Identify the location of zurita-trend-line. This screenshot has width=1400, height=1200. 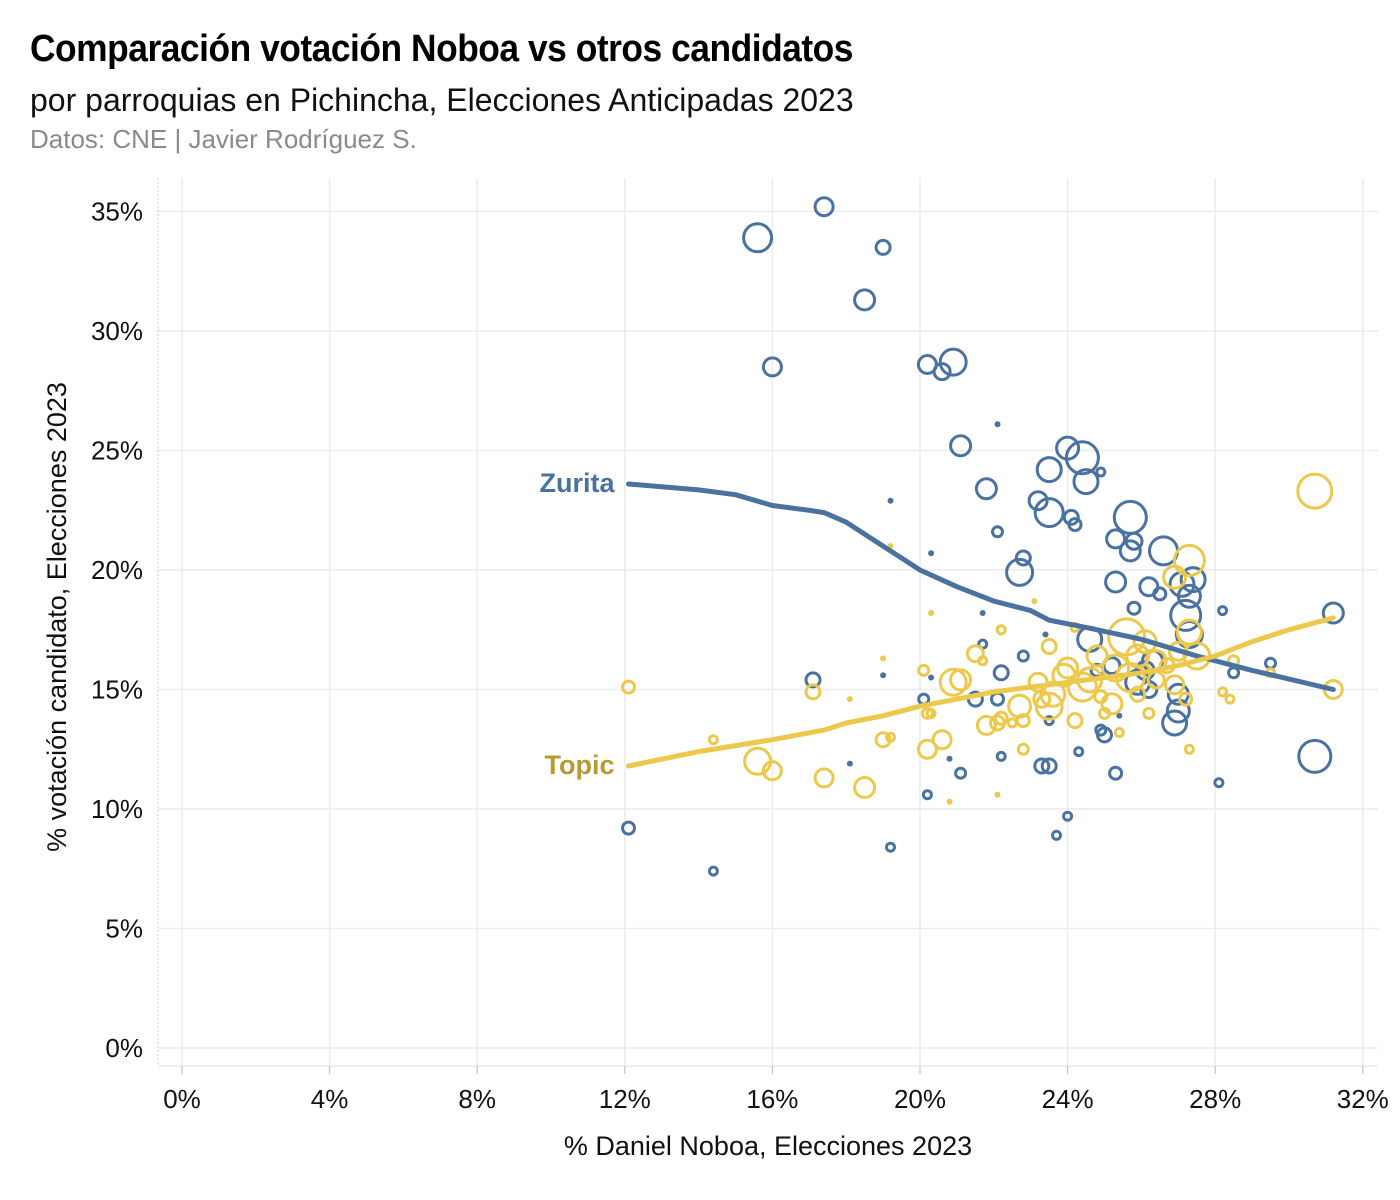
(981, 586).